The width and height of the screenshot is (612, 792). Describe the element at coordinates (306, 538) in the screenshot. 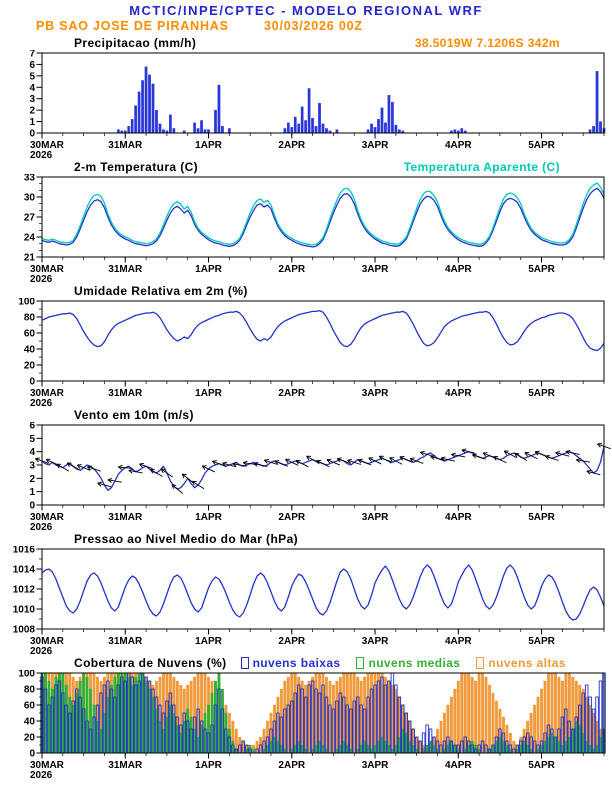

I see `pressure-title-row: Pressao ao Nivel Medio do Mar (hPa)` at that location.